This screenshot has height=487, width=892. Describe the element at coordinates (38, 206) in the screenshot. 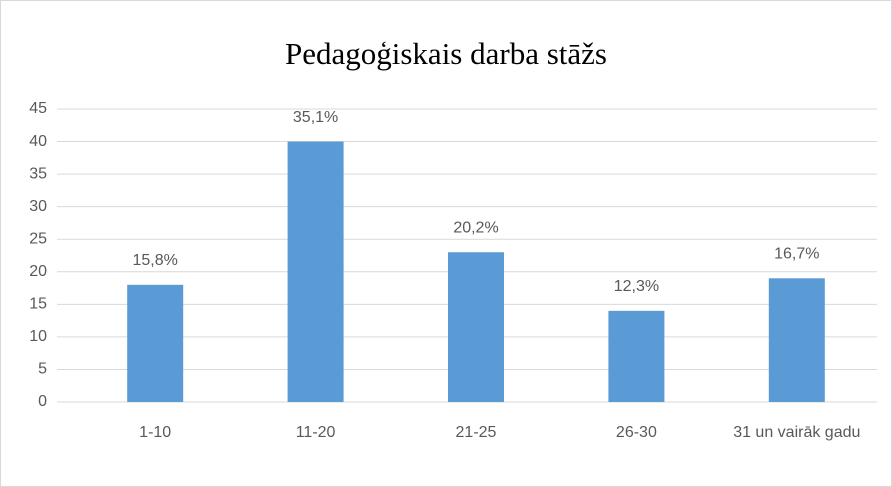

I see `y-tick-label: 30` at that location.